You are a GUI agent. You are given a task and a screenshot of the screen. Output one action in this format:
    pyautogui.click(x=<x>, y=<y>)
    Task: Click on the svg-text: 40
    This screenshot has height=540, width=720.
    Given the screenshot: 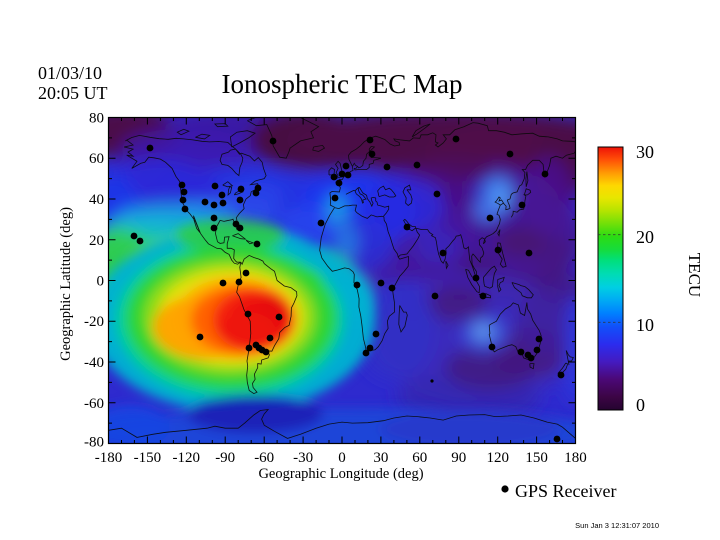 What is the action you would take?
    pyautogui.click(x=96, y=200)
    